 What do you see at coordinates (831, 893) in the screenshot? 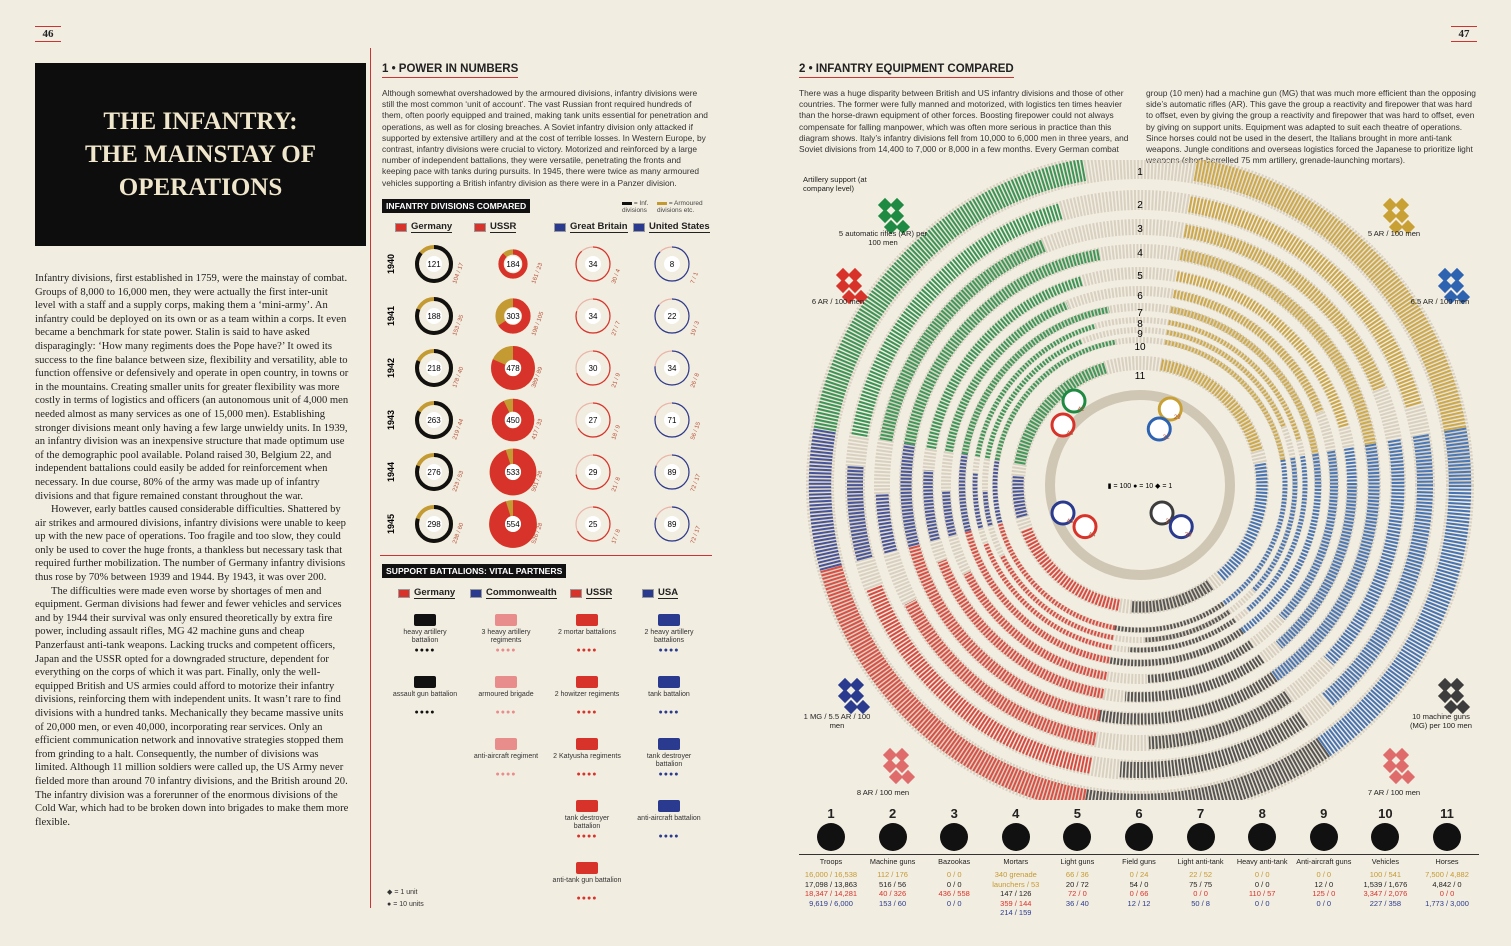
I see `equipment-value: 18,347 / 14,281` at bounding box center [831, 893].